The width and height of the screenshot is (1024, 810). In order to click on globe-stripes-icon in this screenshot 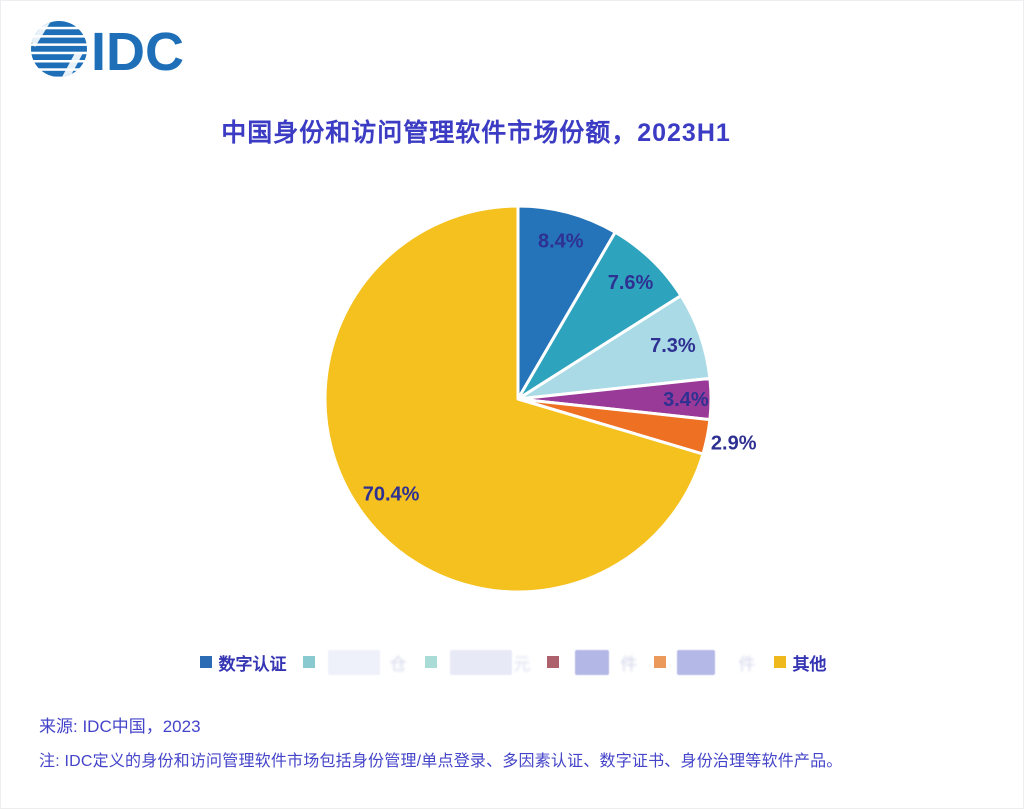, I will do `click(59, 49)`.